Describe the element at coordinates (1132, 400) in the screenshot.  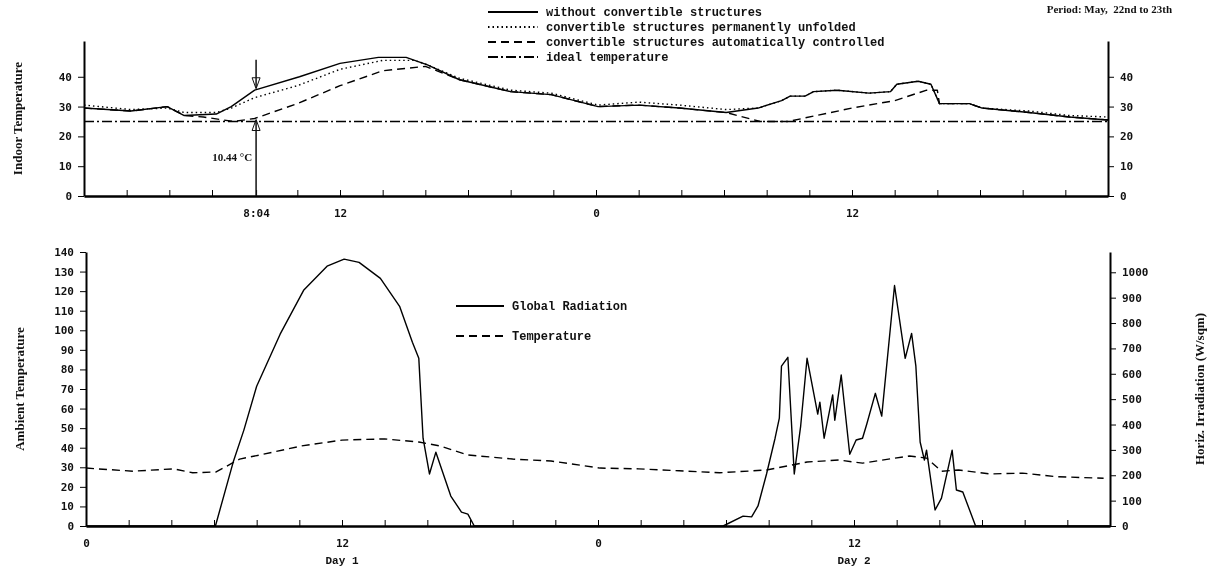
I see `y2-tick-label: 500` at that location.